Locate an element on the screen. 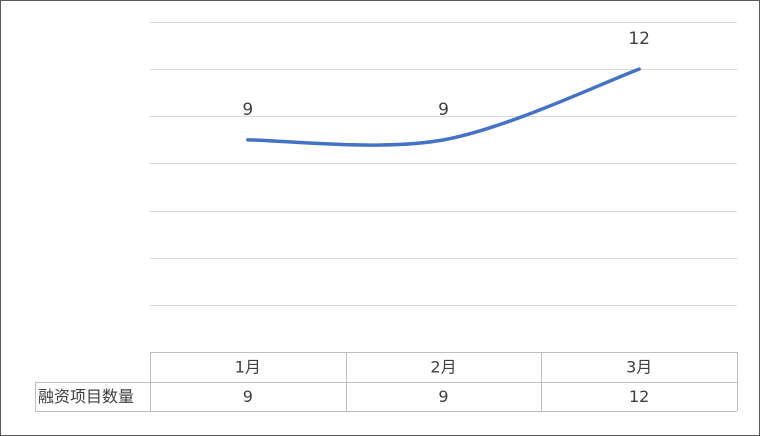 This screenshot has height=436, width=760. table-value: 12 is located at coordinates (639, 396).